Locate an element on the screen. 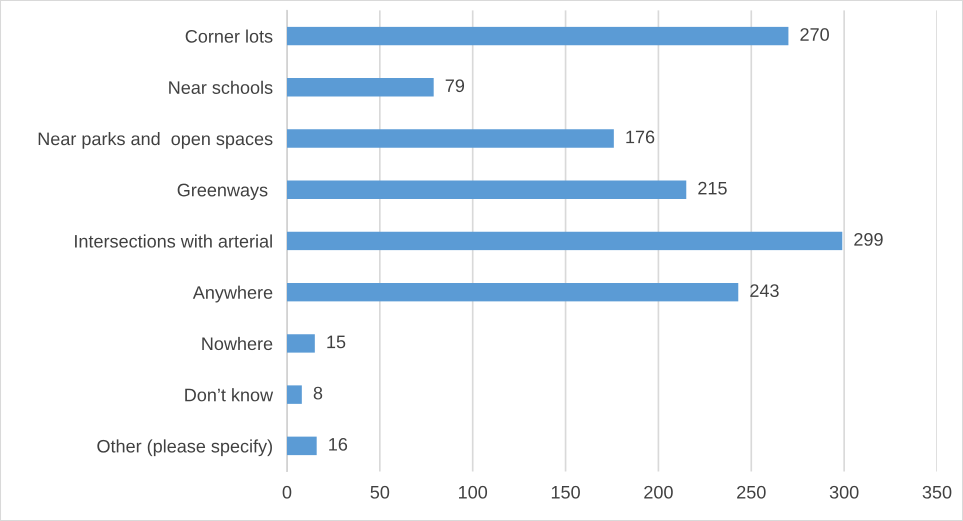  x-tick-label: 150 is located at coordinates (566, 492).